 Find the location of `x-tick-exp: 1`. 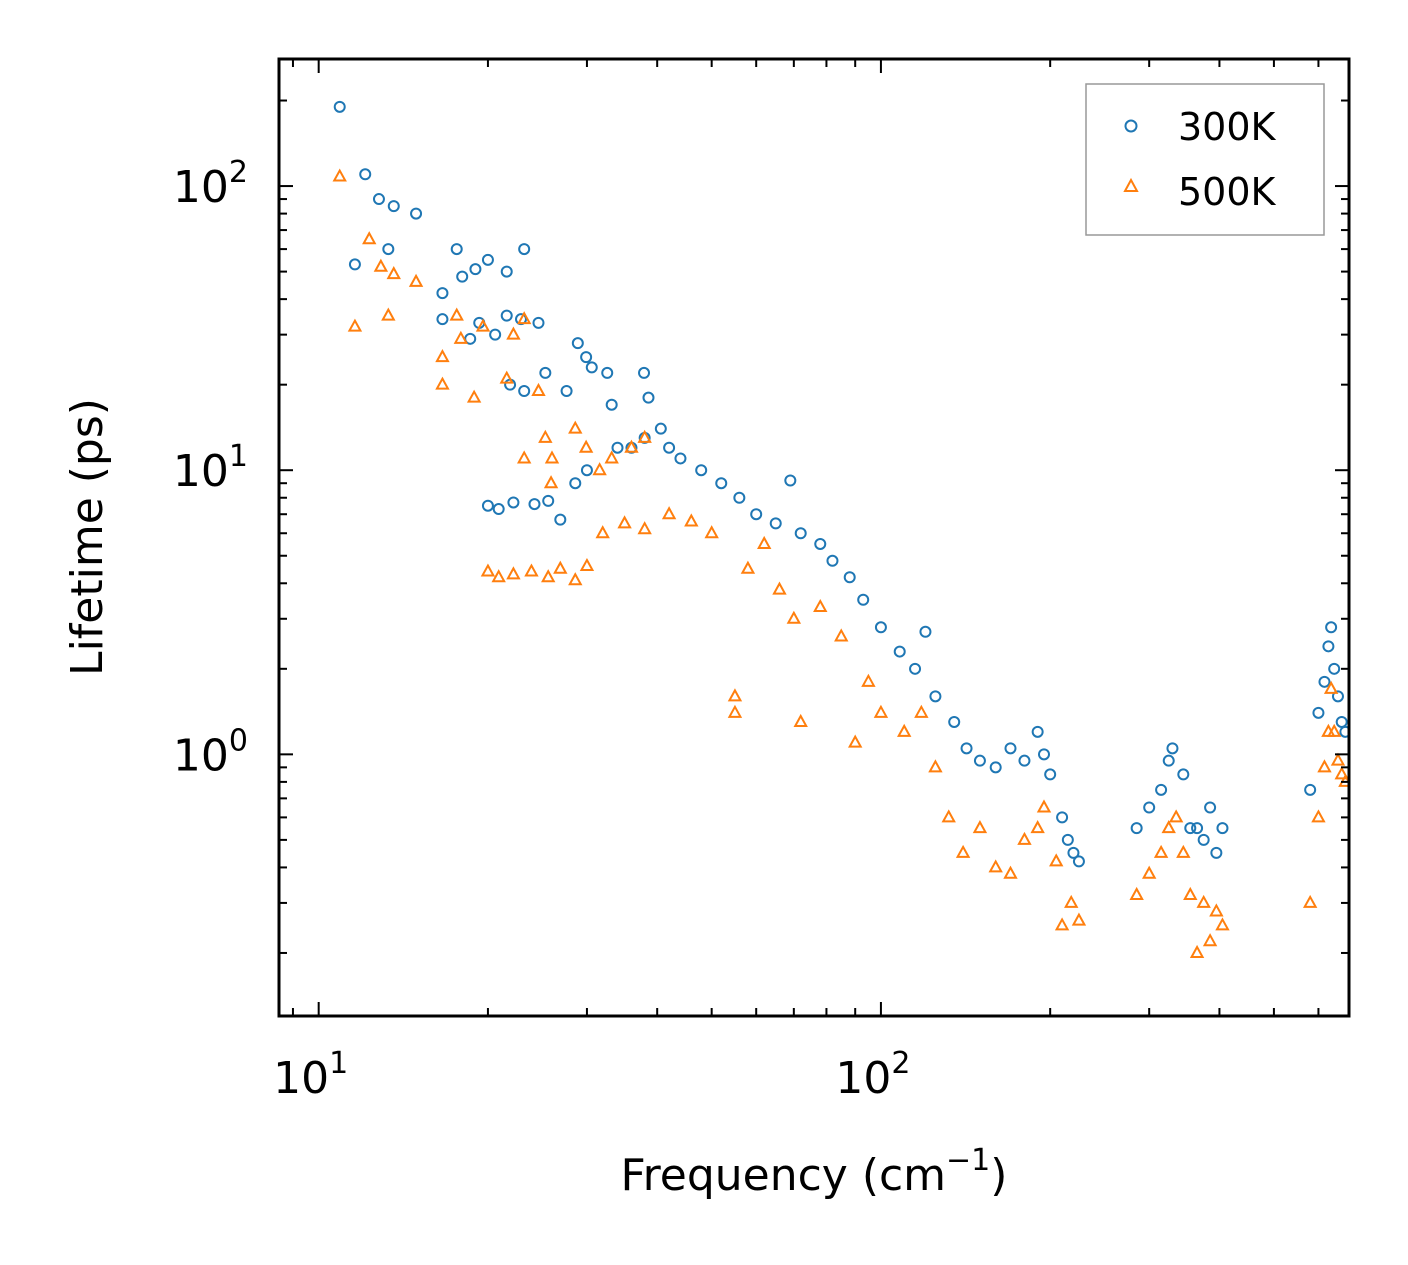

x-tick-exp: 1 is located at coordinates (338, 1063).